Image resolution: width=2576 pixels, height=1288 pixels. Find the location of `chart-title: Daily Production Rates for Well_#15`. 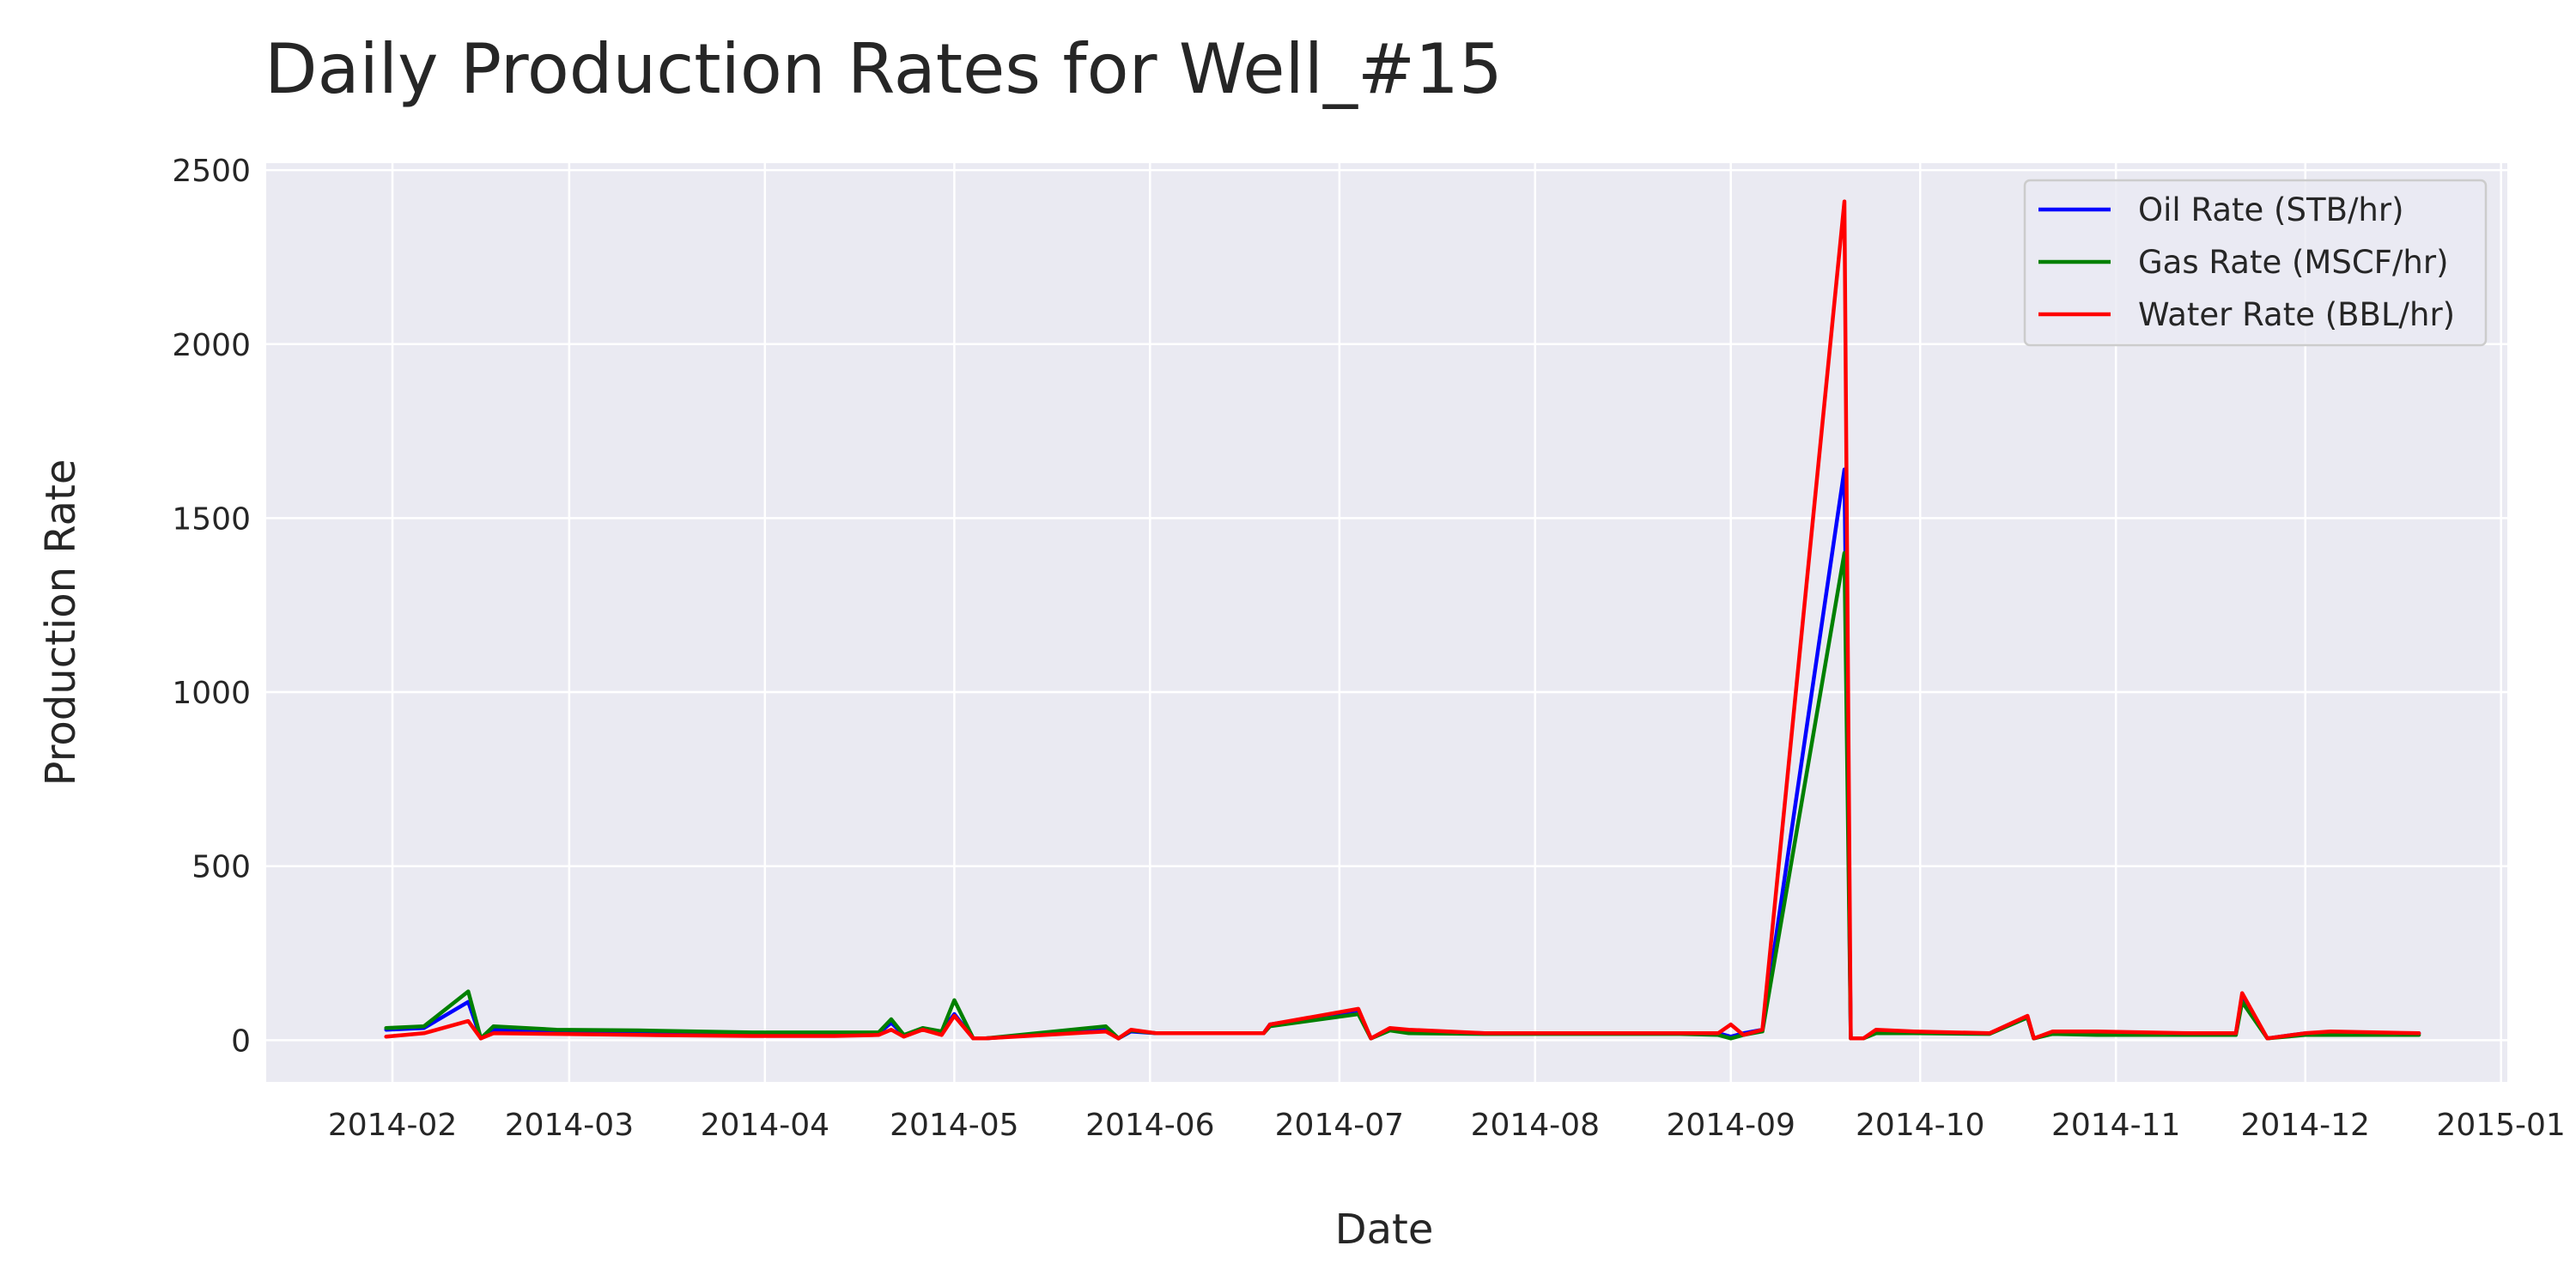

chart-title: Daily Production Rates for Well_#15 is located at coordinates (884, 69).